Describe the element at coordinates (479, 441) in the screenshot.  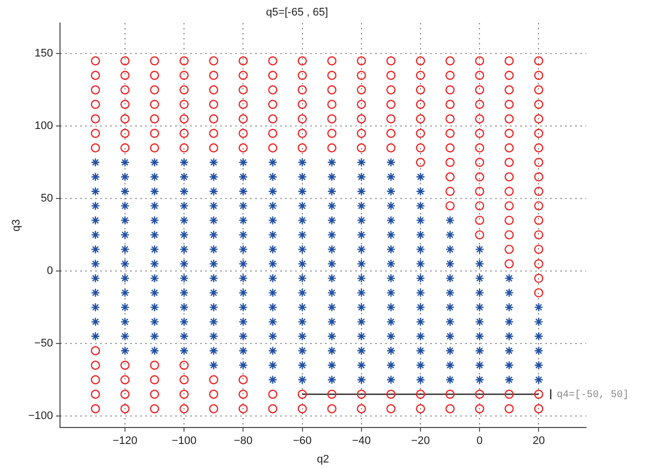
I see `x-tick-label: 0` at that location.